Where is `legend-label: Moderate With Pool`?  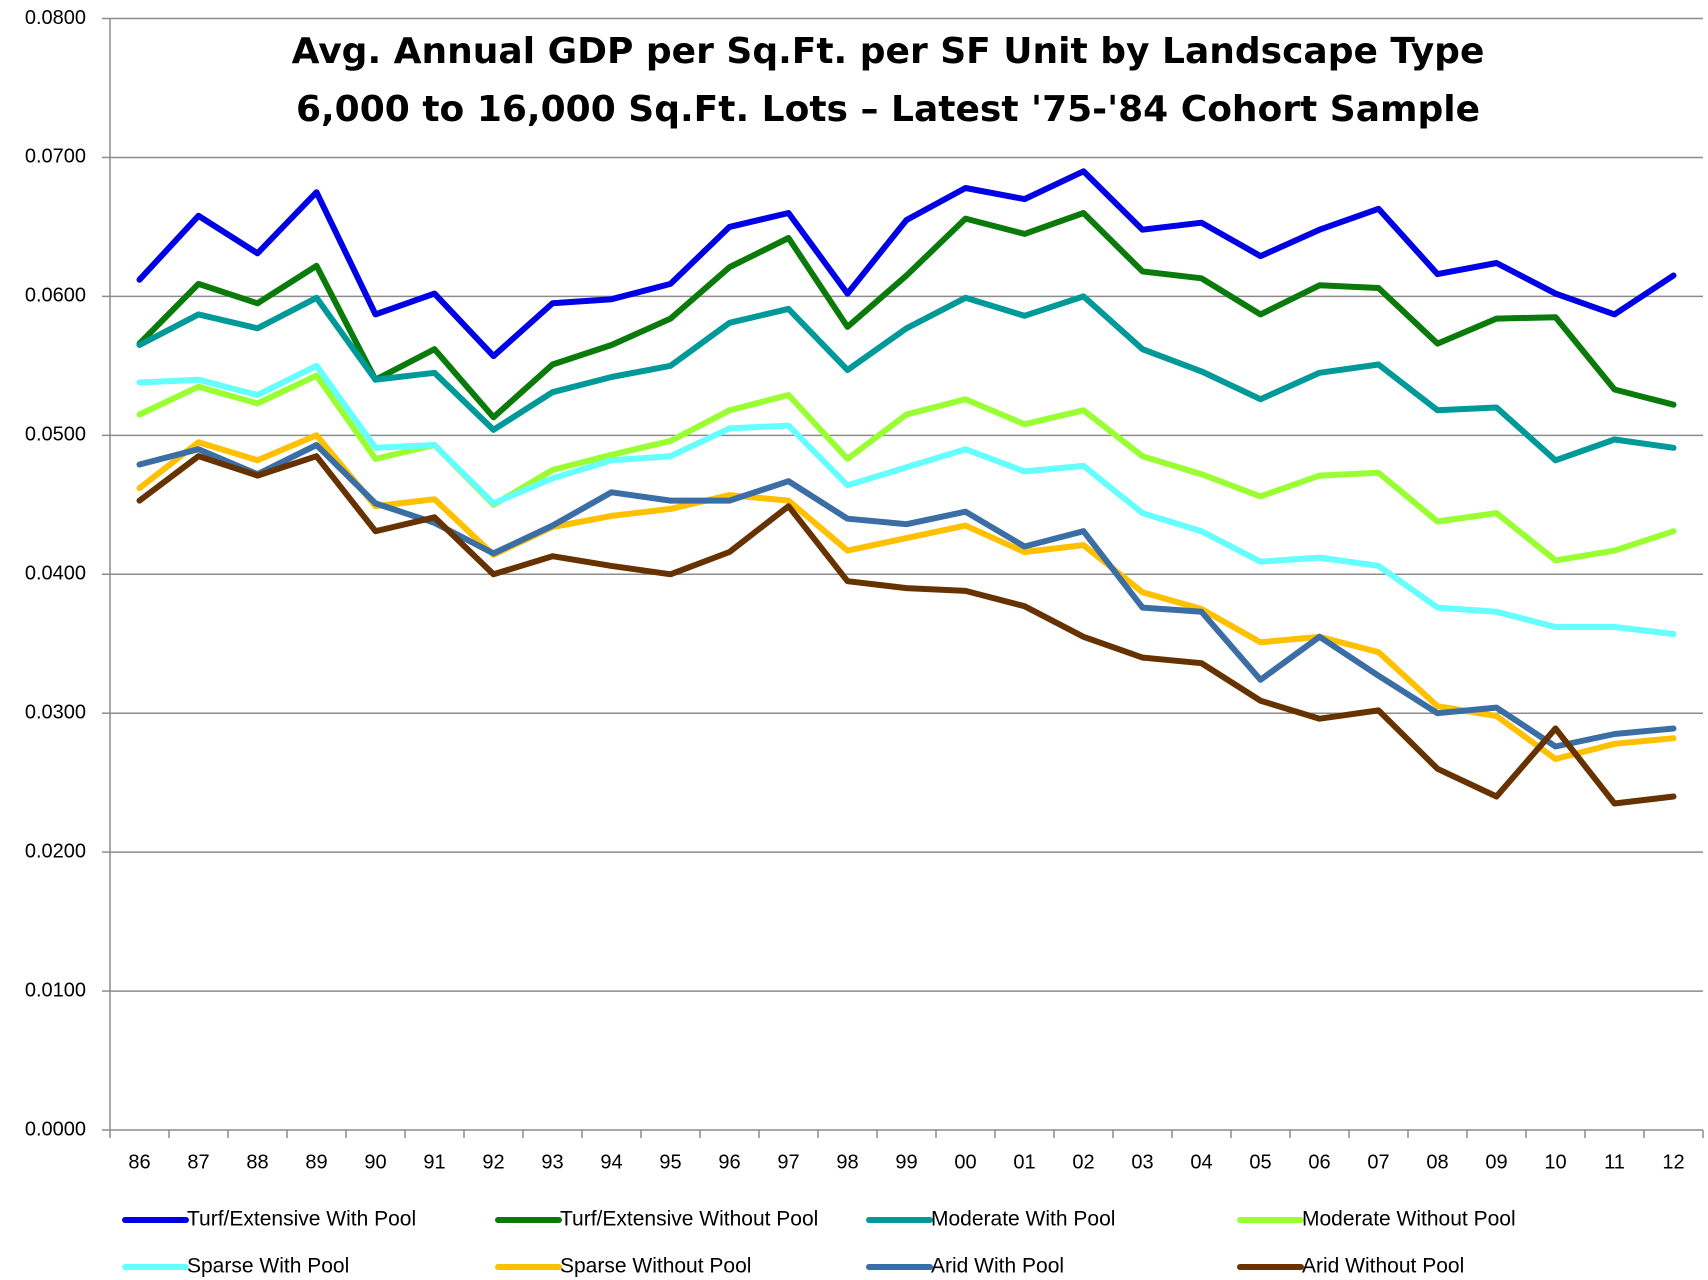
legend-label: Moderate With Pool is located at coordinates (1023, 1219).